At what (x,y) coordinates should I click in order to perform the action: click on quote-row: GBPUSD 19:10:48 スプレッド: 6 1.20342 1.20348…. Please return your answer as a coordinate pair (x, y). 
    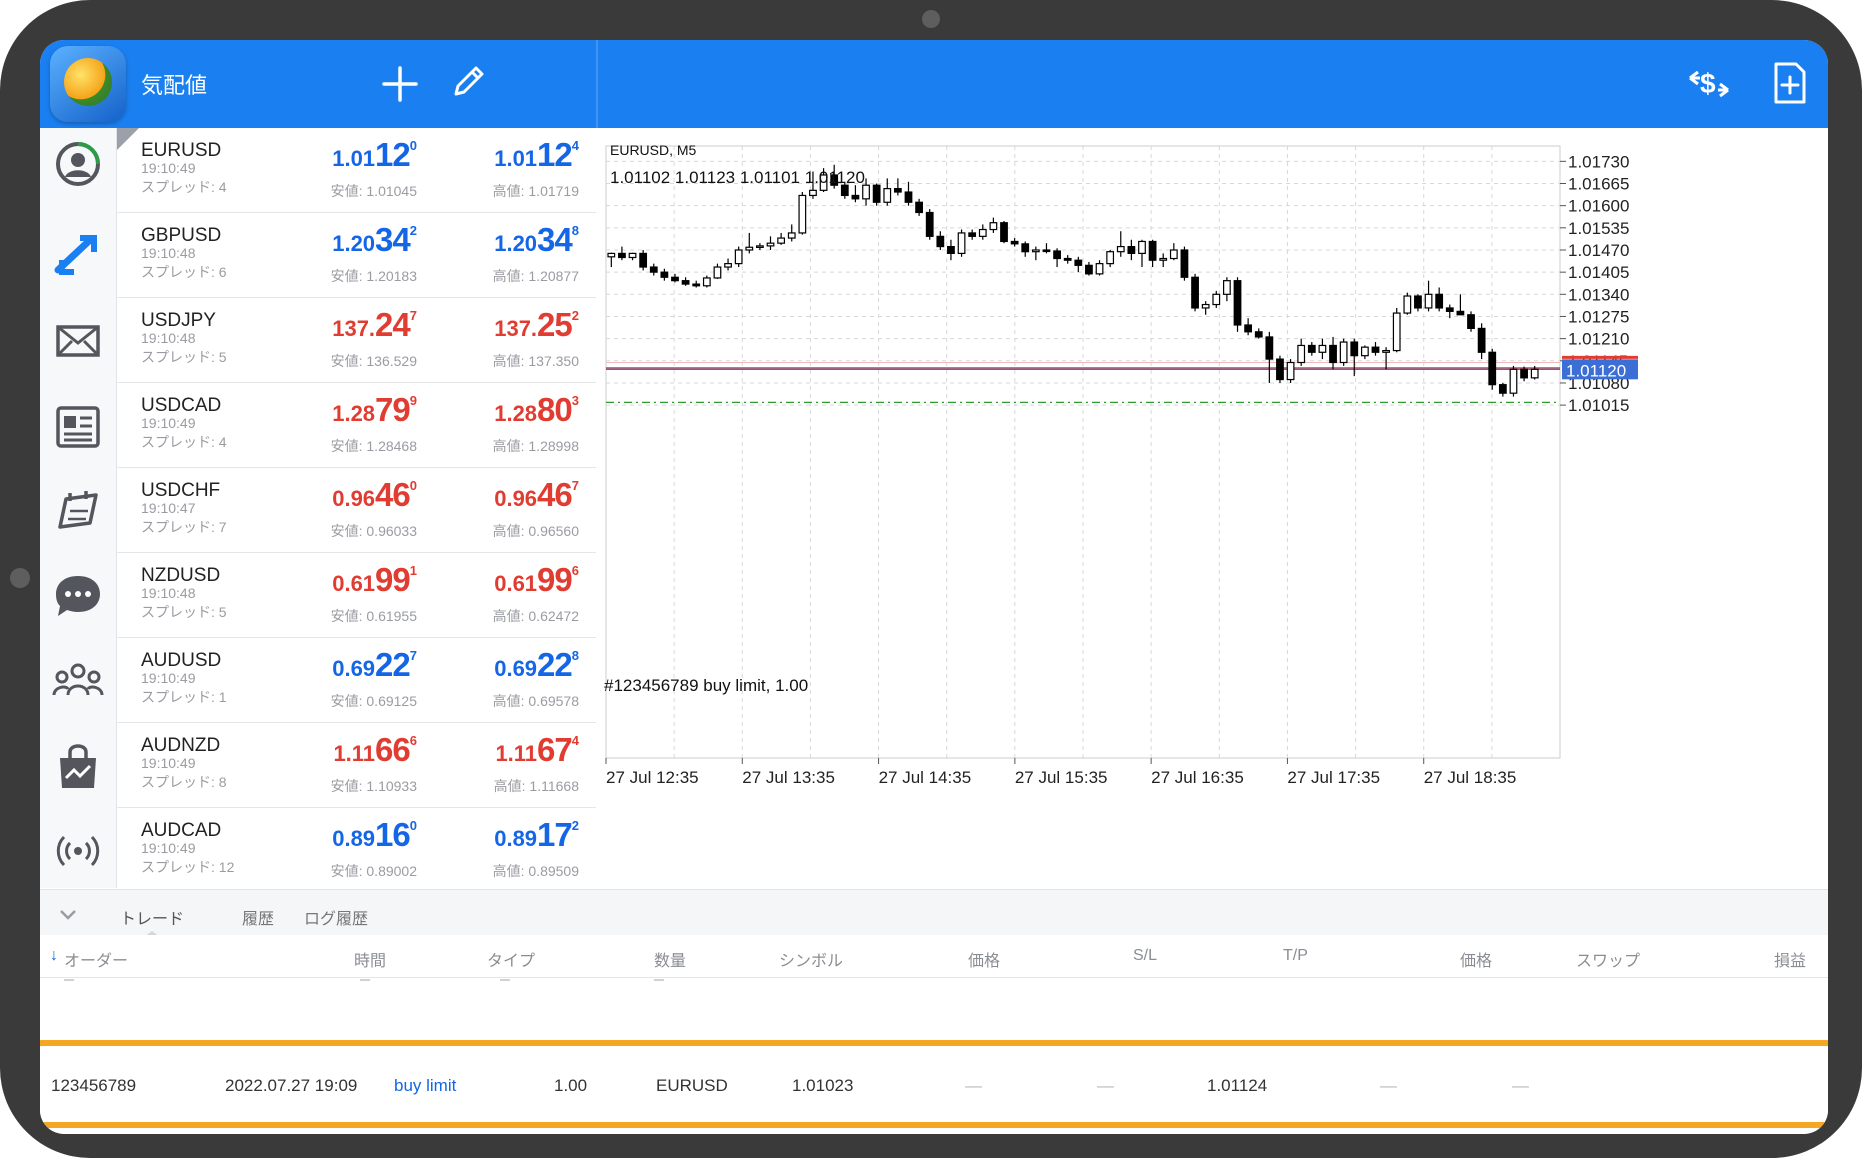
    Looking at the image, I should click on (356, 255).